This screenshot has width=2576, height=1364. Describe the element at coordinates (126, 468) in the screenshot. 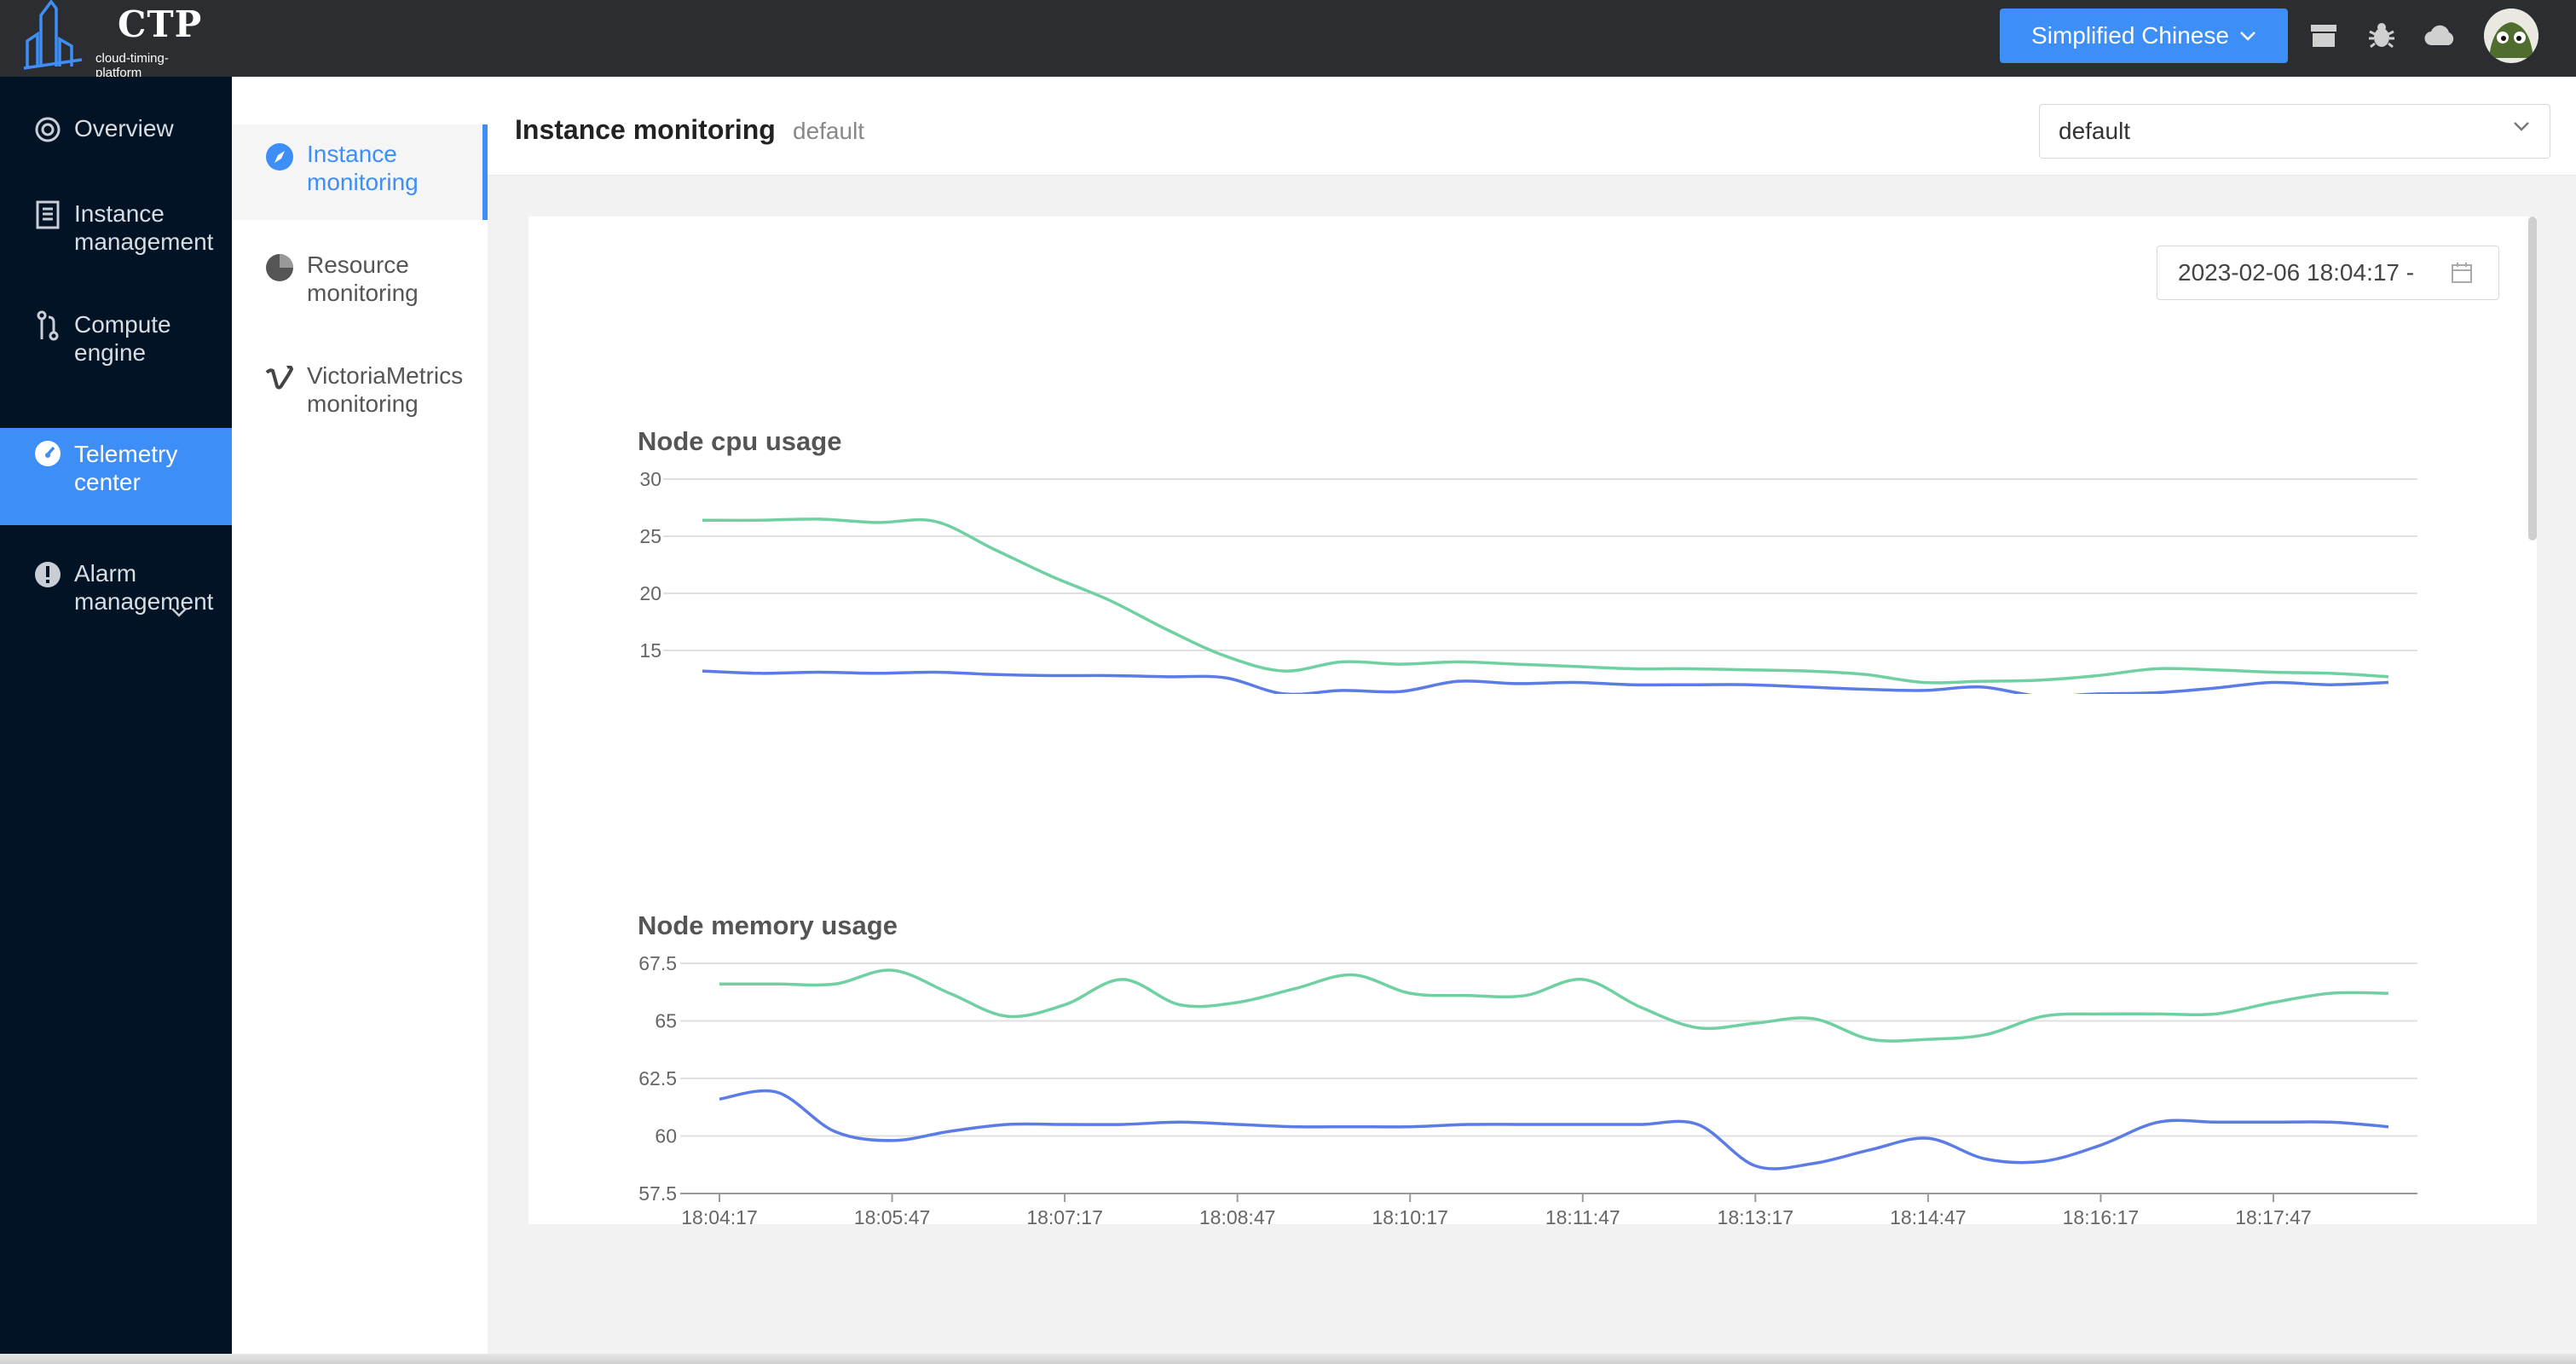

I see `nav-label: Telemetry center` at that location.